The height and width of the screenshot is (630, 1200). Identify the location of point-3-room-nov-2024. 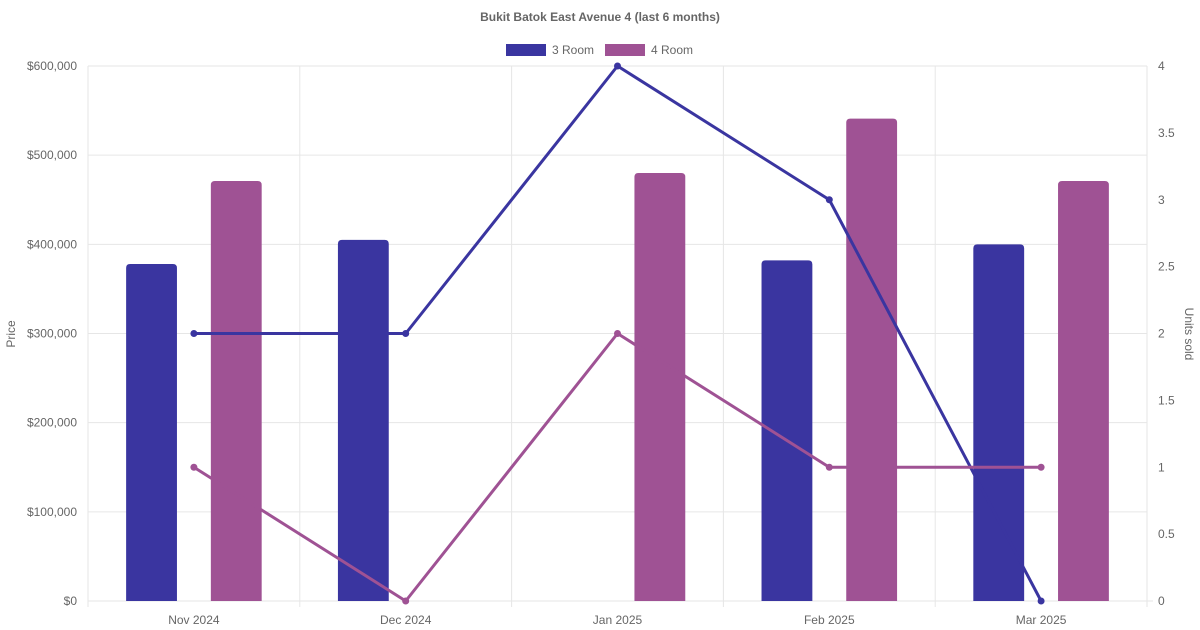
(194, 333).